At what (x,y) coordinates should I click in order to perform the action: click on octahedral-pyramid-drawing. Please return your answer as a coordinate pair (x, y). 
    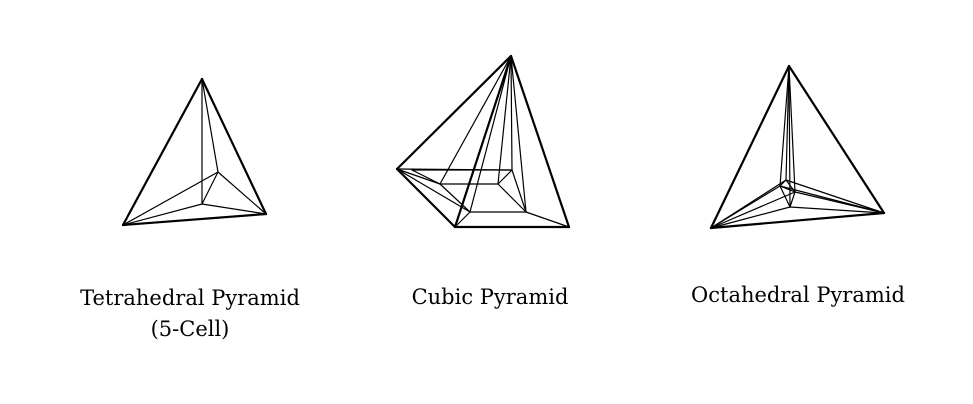
    Looking at the image, I should click on (797, 147).